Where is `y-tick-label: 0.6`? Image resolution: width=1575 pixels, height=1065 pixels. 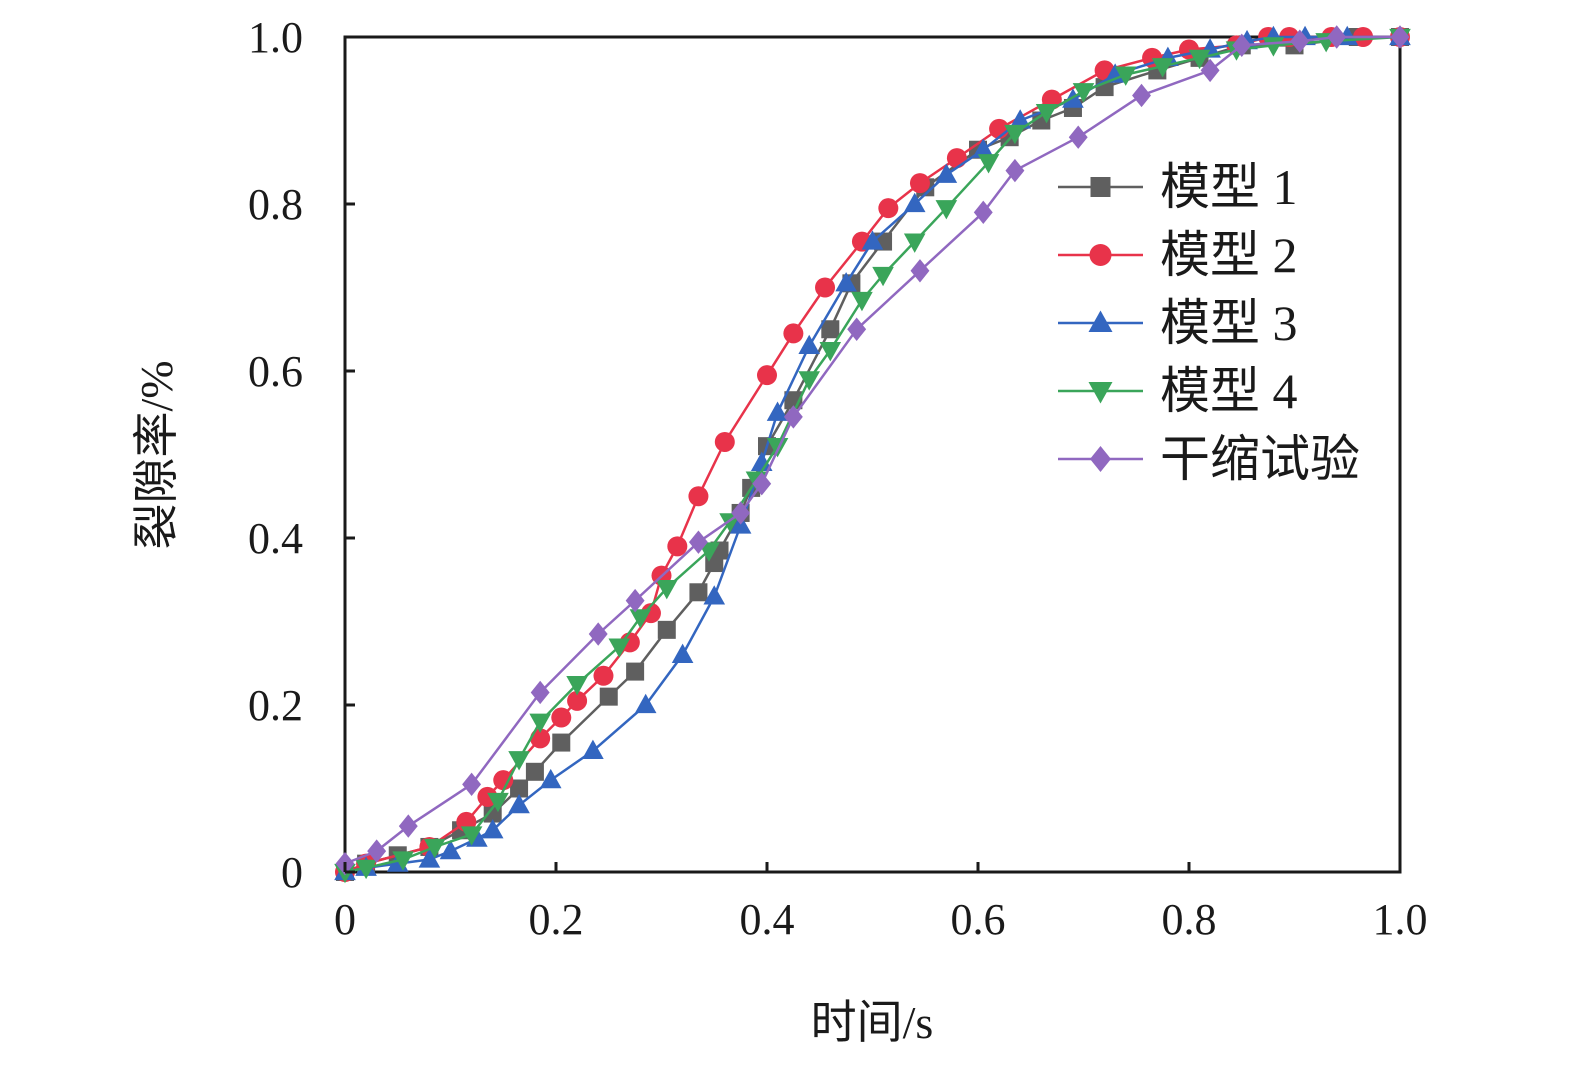 y-tick-label: 0.6 is located at coordinates (275, 371).